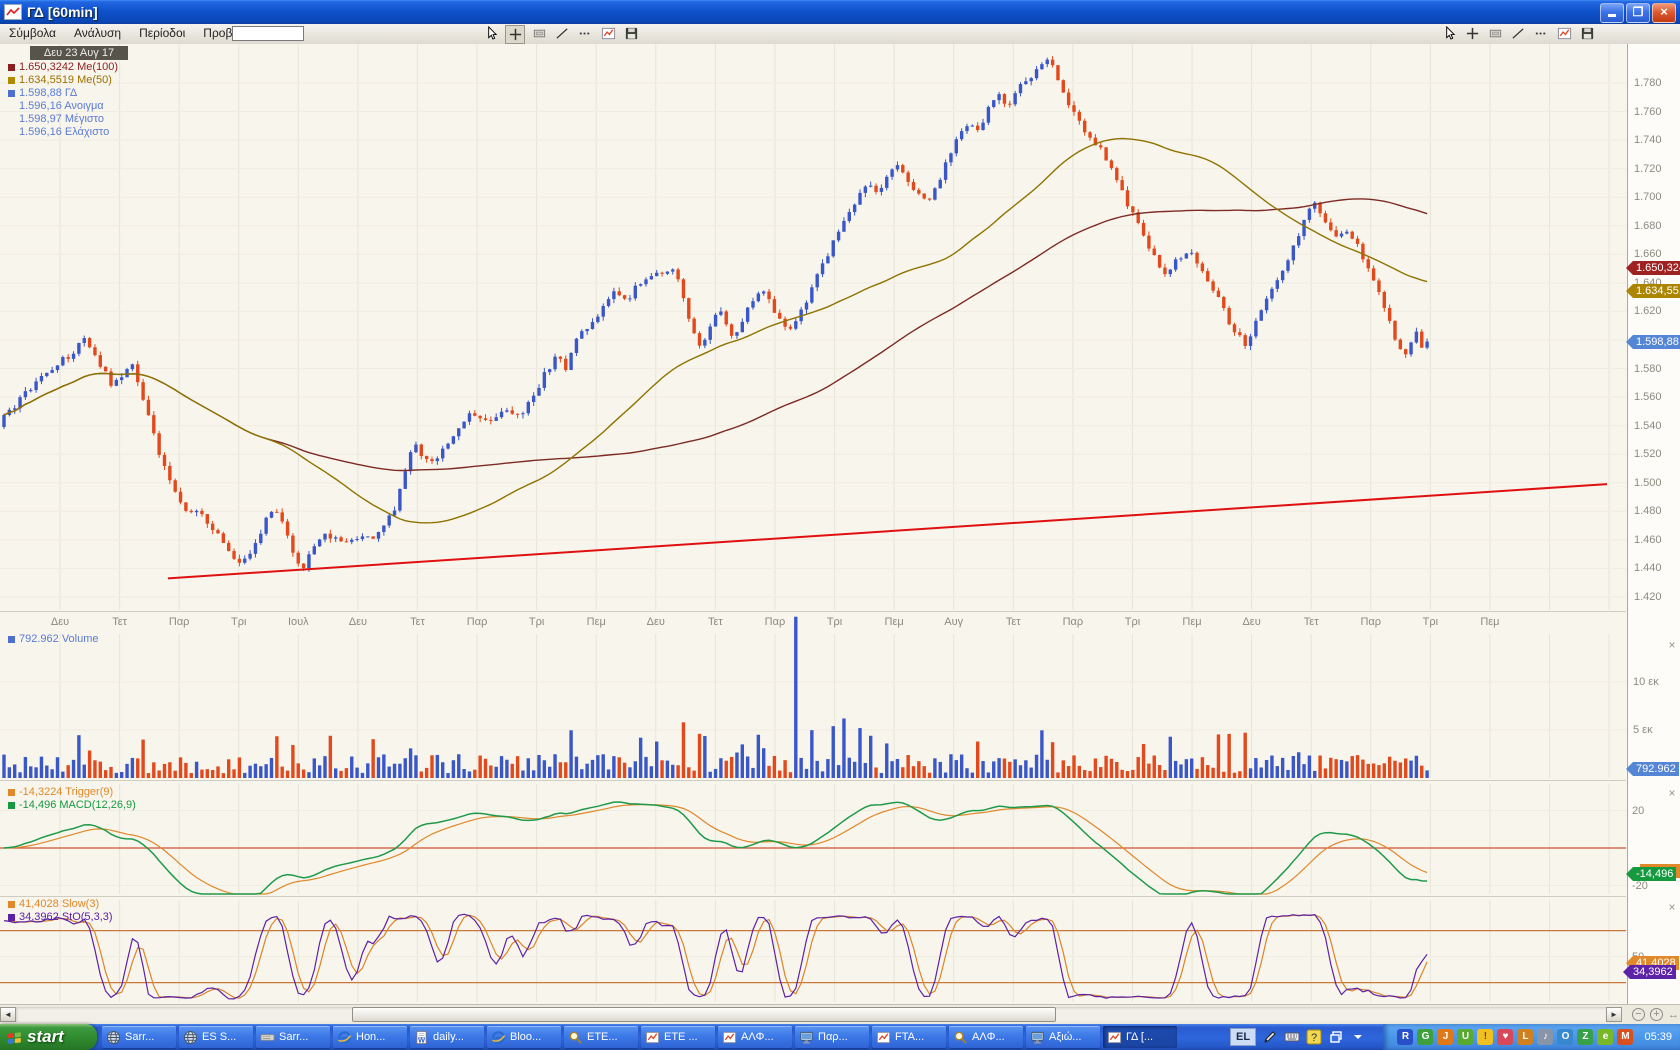  I want to click on tray-icon-11: e, so click(1605, 1037).